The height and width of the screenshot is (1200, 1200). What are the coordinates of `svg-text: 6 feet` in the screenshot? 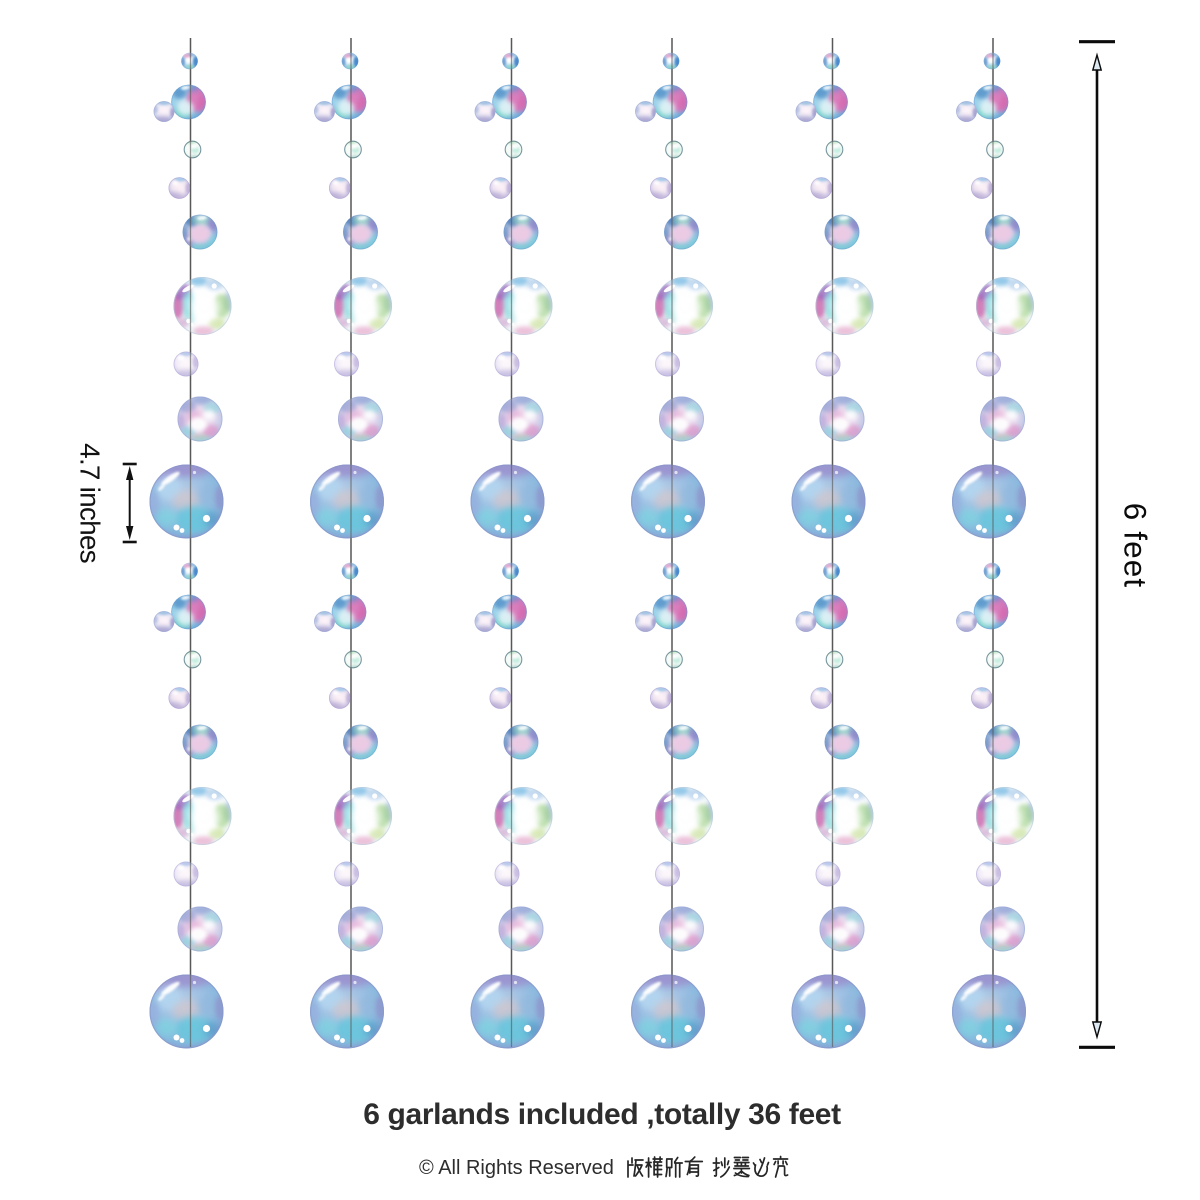 It's located at (1136, 545).